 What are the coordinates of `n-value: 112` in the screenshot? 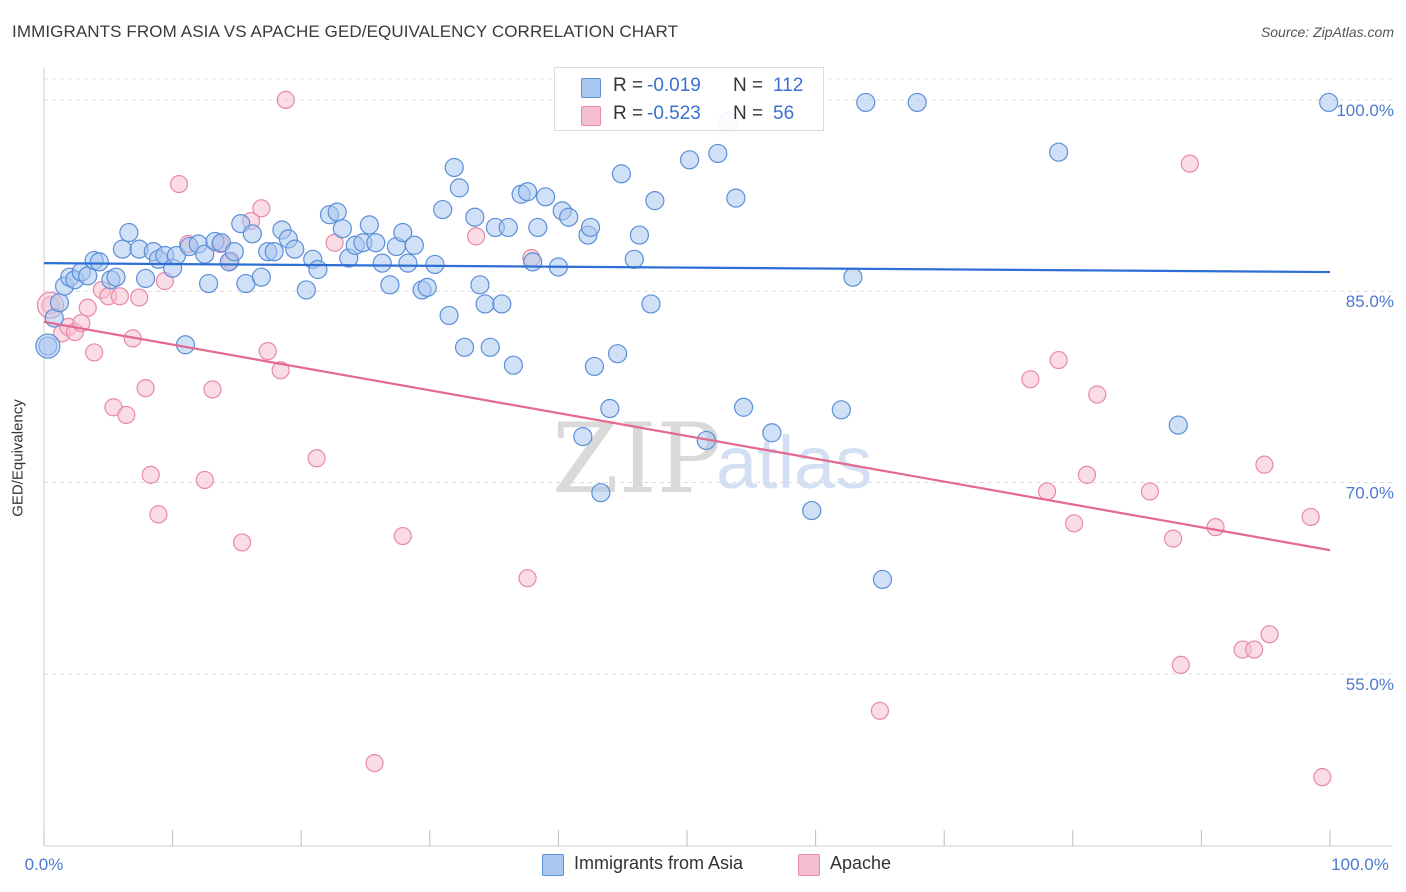 It's located at (788, 85).